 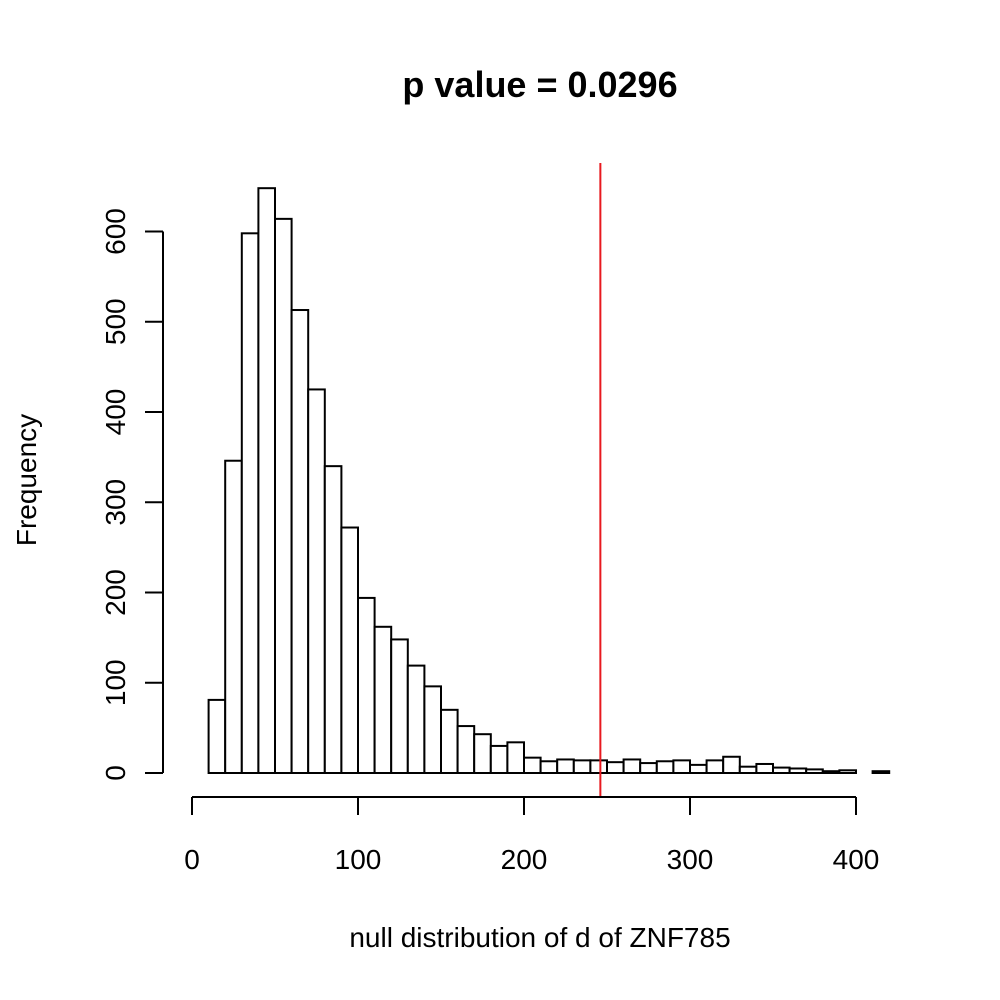 What do you see at coordinates (358, 859) in the screenshot?
I see `x-tick-label-100: 100` at bounding box center [358, 859].